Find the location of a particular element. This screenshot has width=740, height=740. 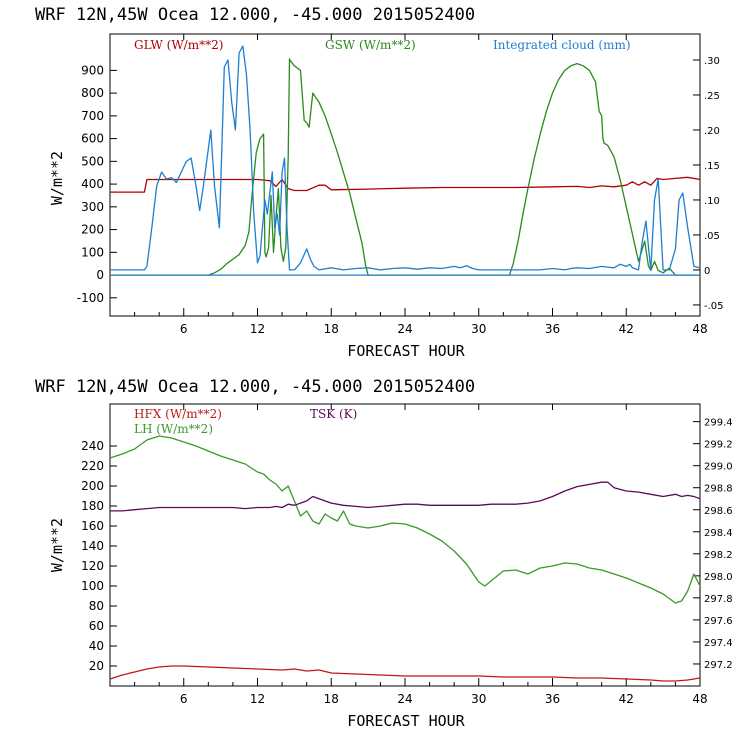

y2-tick-label: .05 is located at coordinates (712, 236).